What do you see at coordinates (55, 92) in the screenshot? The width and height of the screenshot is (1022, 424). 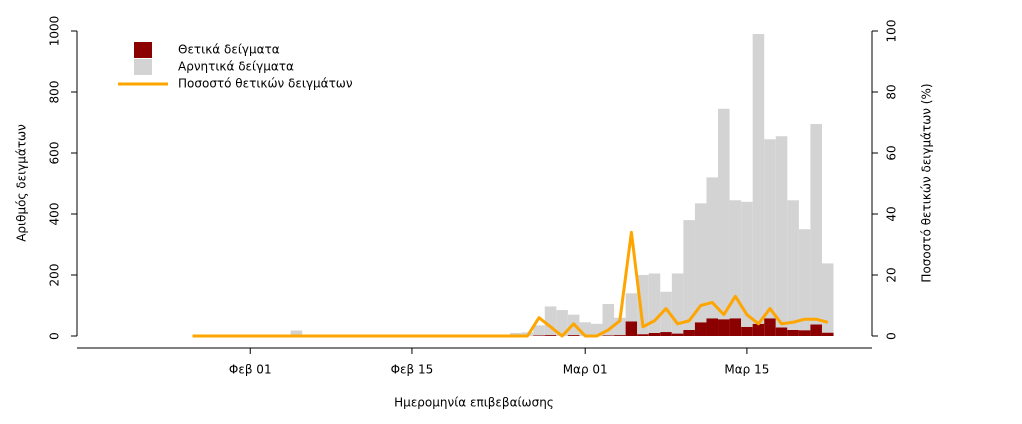 I see `y-tick-label: 800` at bounding box center [55, 92].